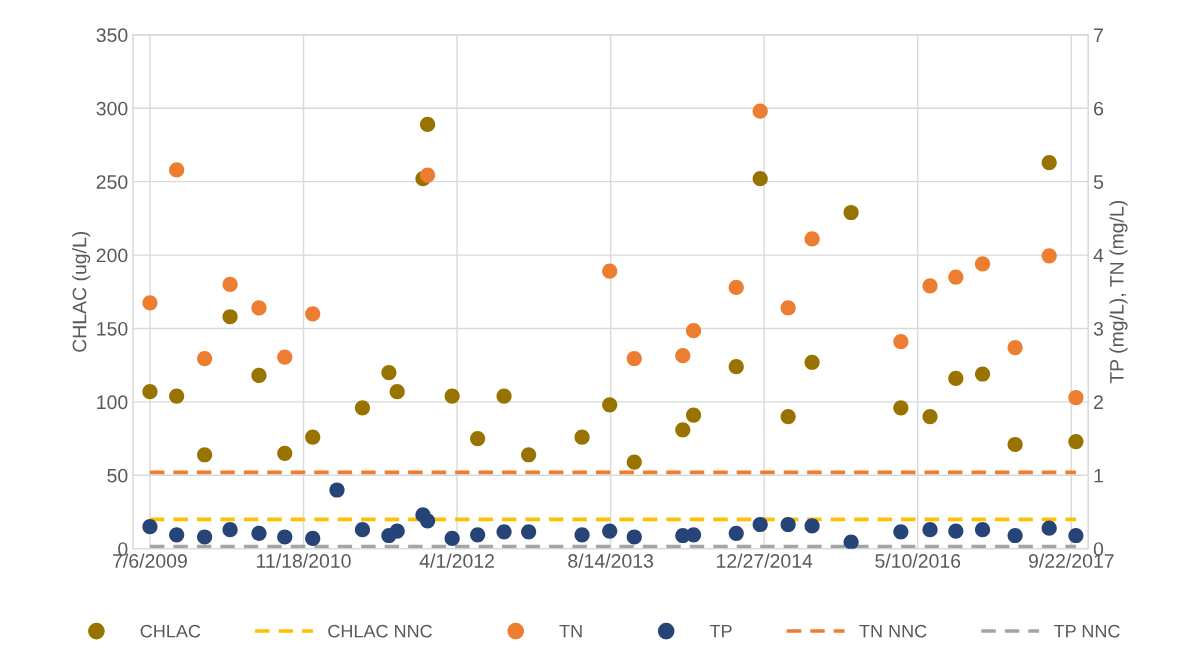  What do you see at coordinates (1118, 292) in the screenshot?
I see `y2-axis-title: TP (mg/L), TN (mg/L)` at bounding box center [1118, 292].